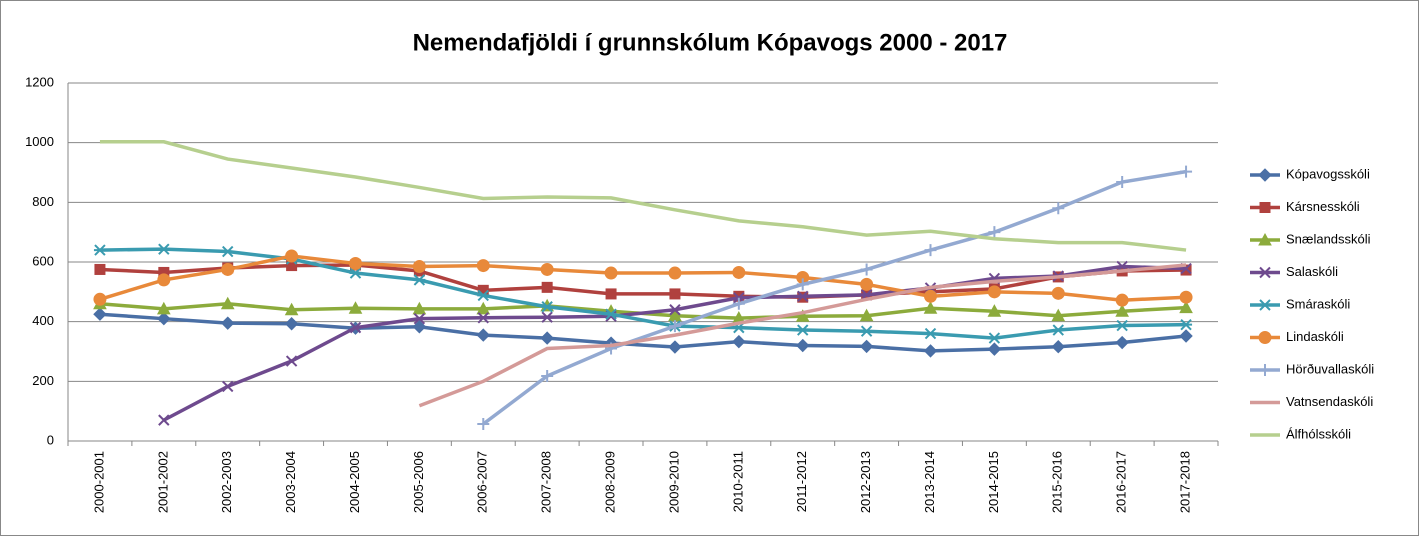  Describe the element at coordinates (1057, 482) in the screenshot. I see `x-tick-label: 2015-2016` at that location.